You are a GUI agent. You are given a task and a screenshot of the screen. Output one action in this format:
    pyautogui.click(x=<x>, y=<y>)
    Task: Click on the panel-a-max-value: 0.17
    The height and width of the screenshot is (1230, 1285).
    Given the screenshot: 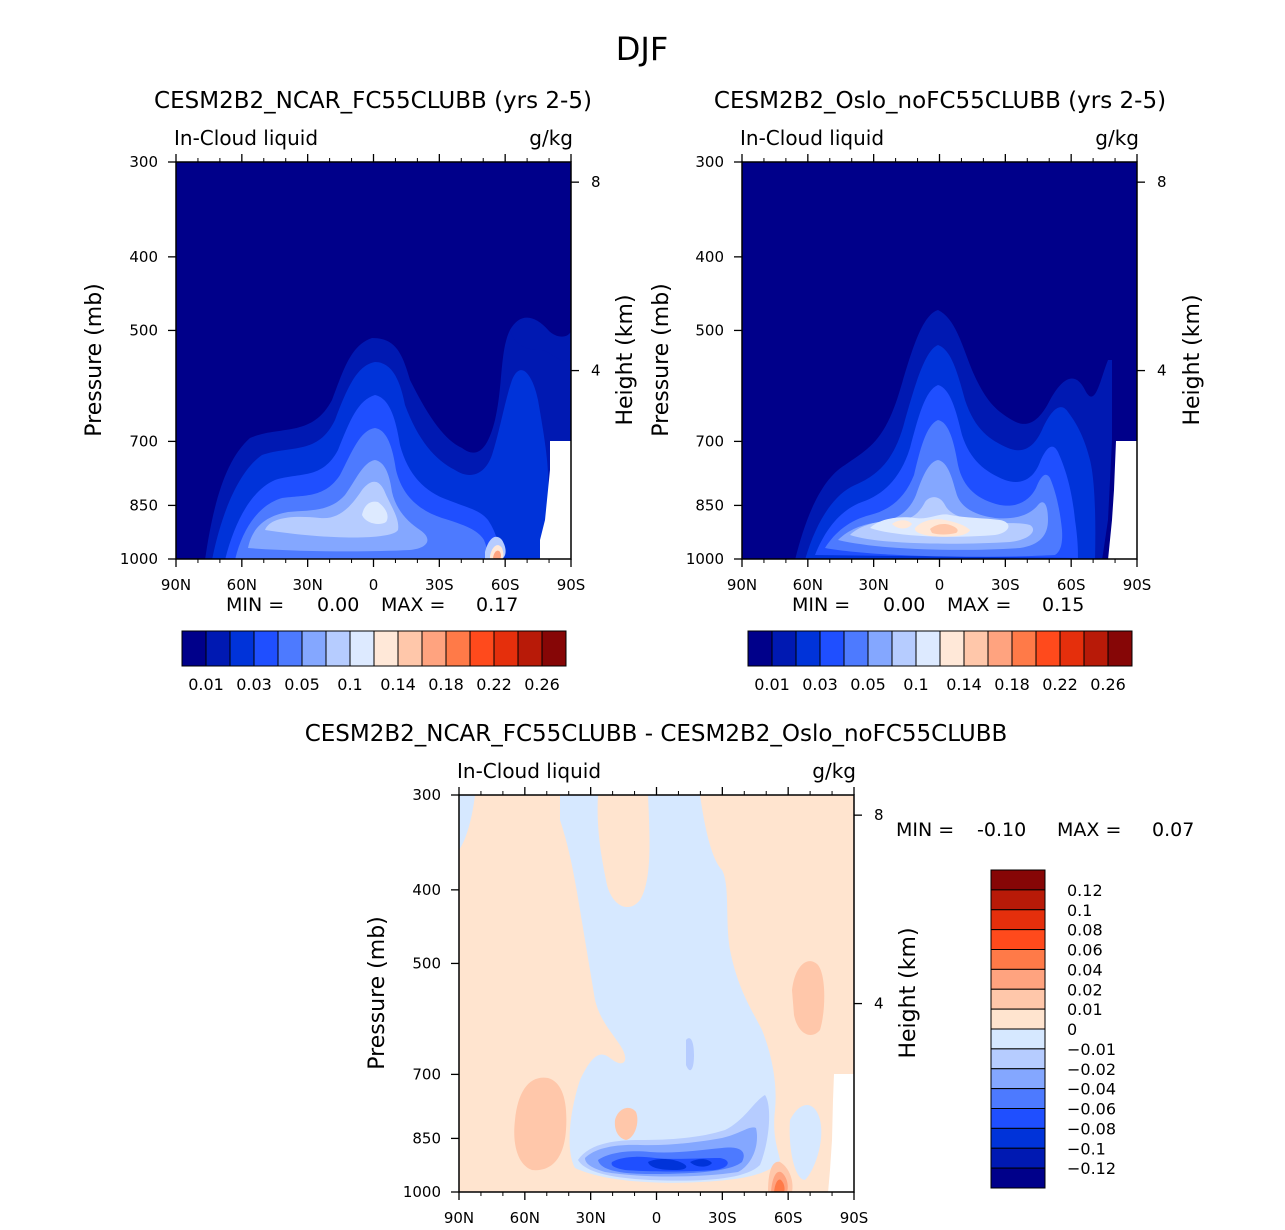 What is the action you would take?
    pyautogui.click(x=497, y=605)
    